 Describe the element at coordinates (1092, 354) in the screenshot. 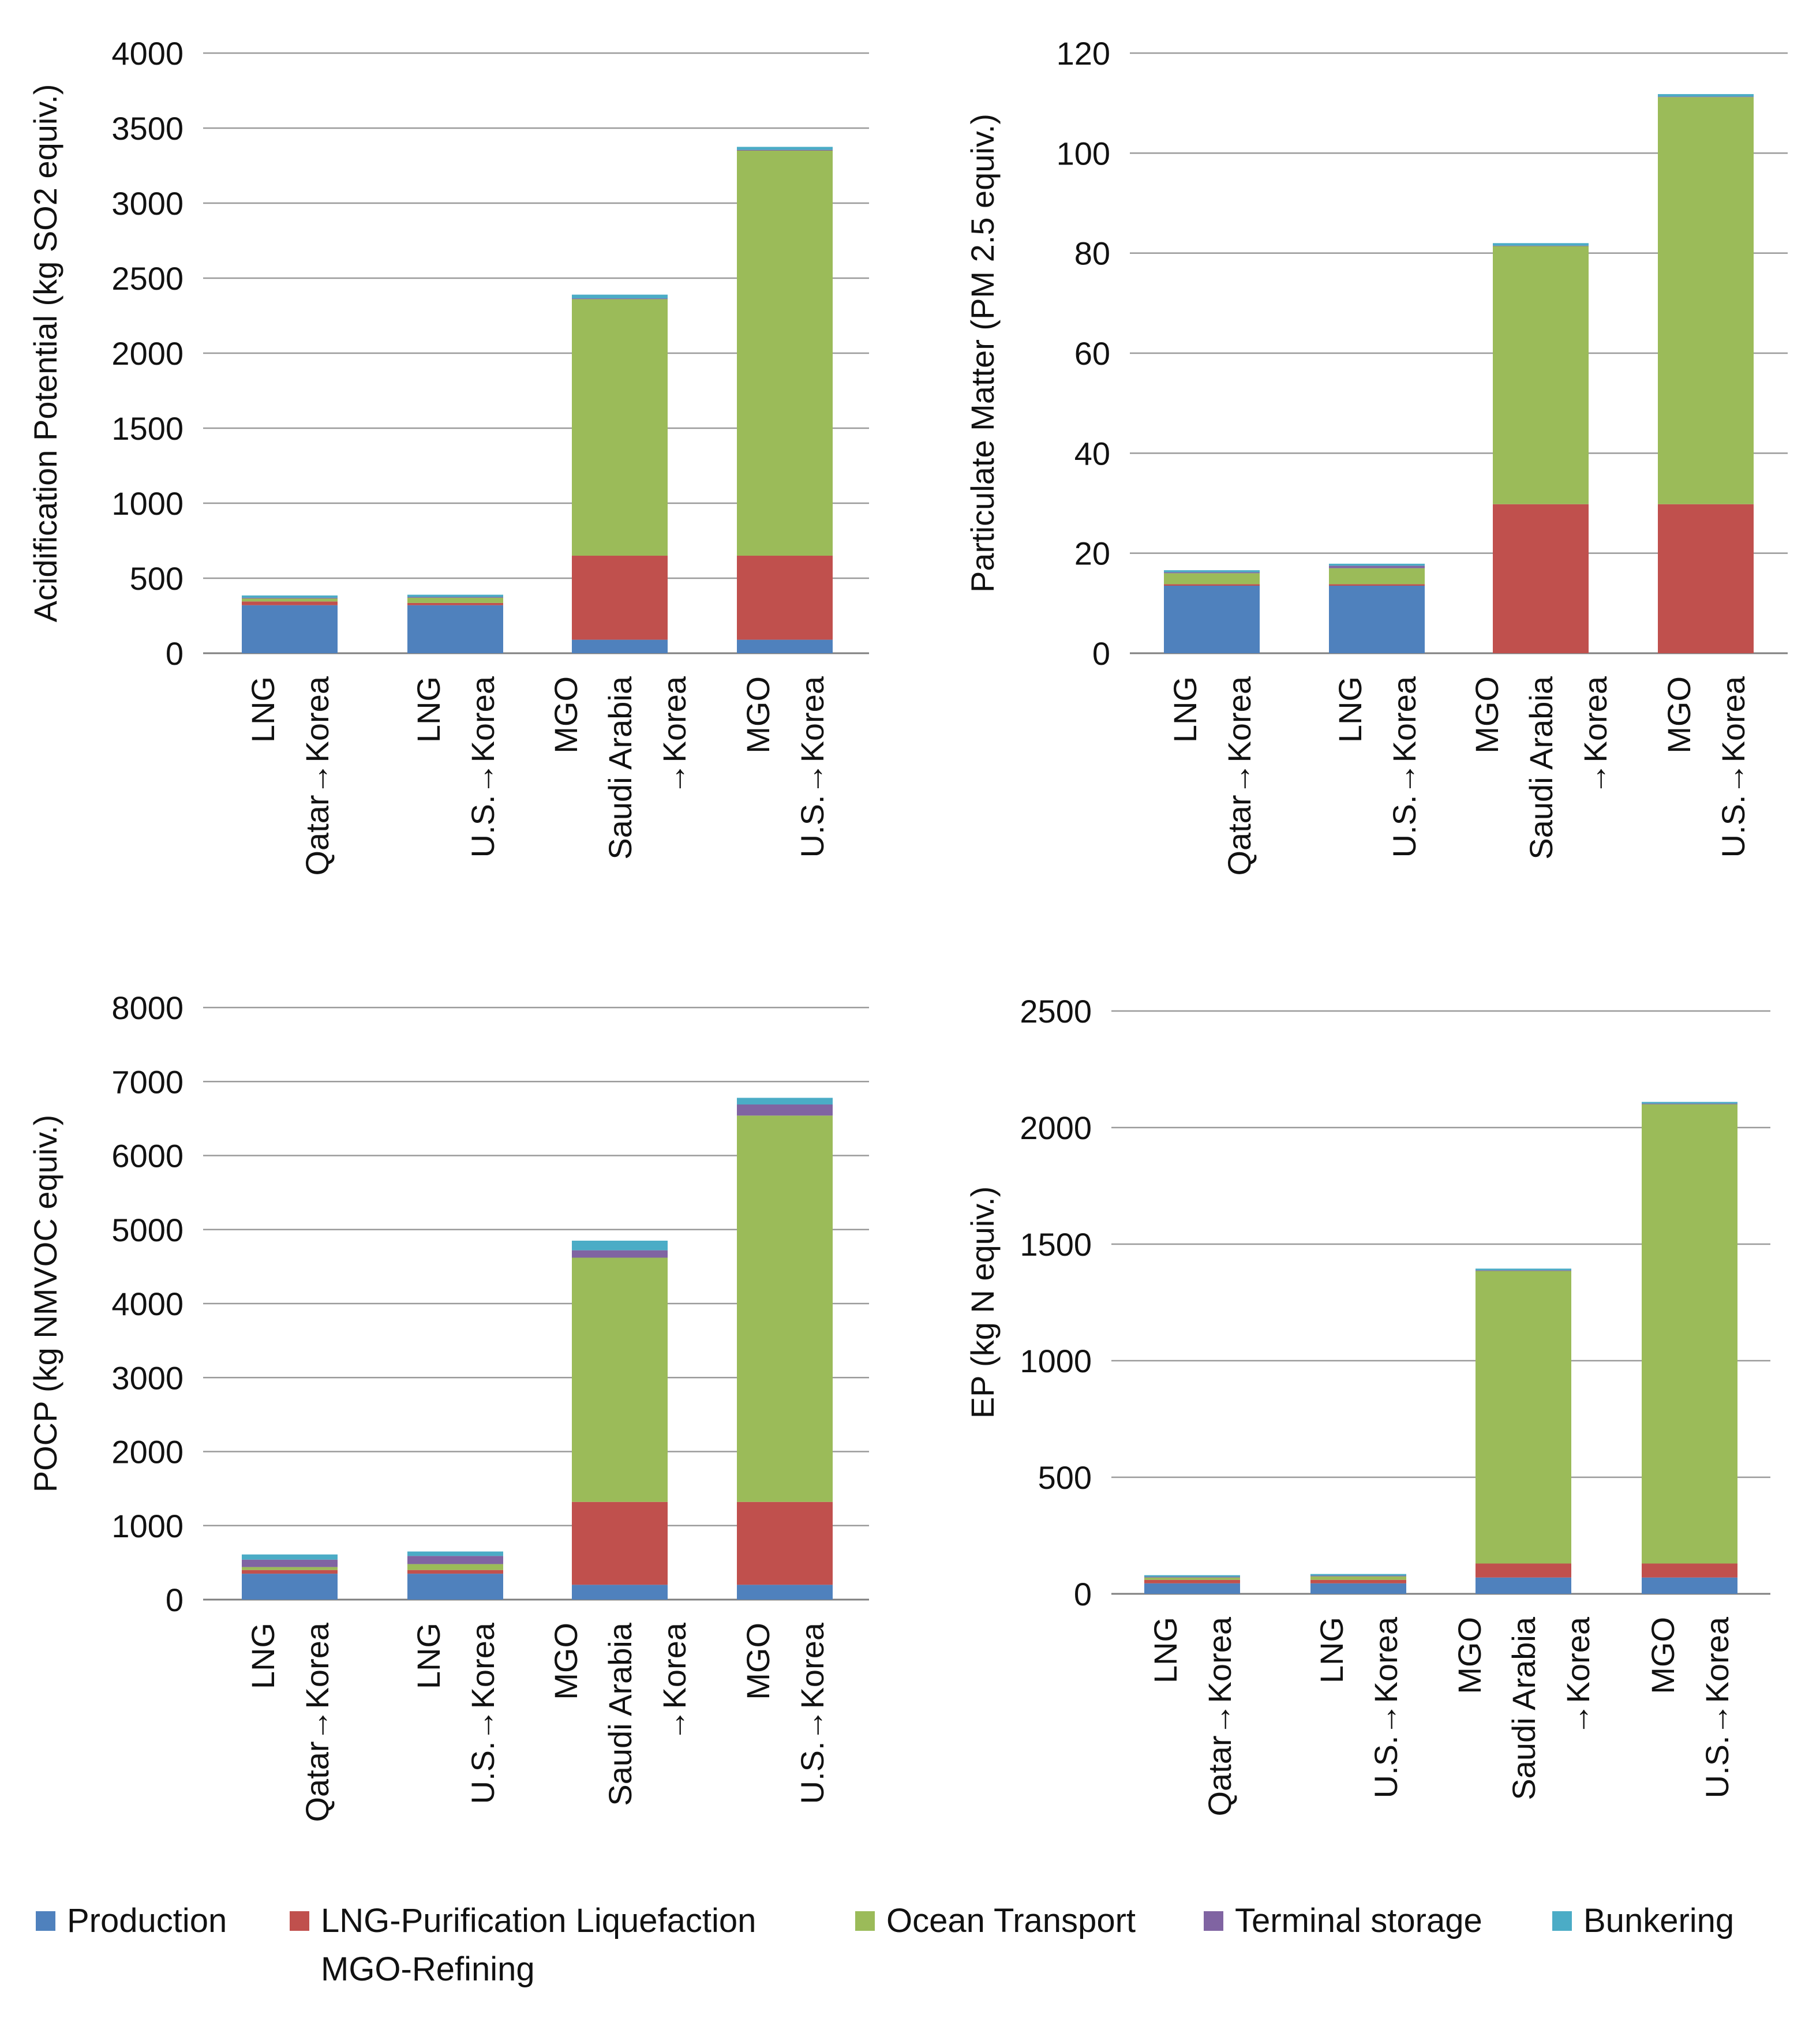

I see `y-tick-label: 60` at that location.